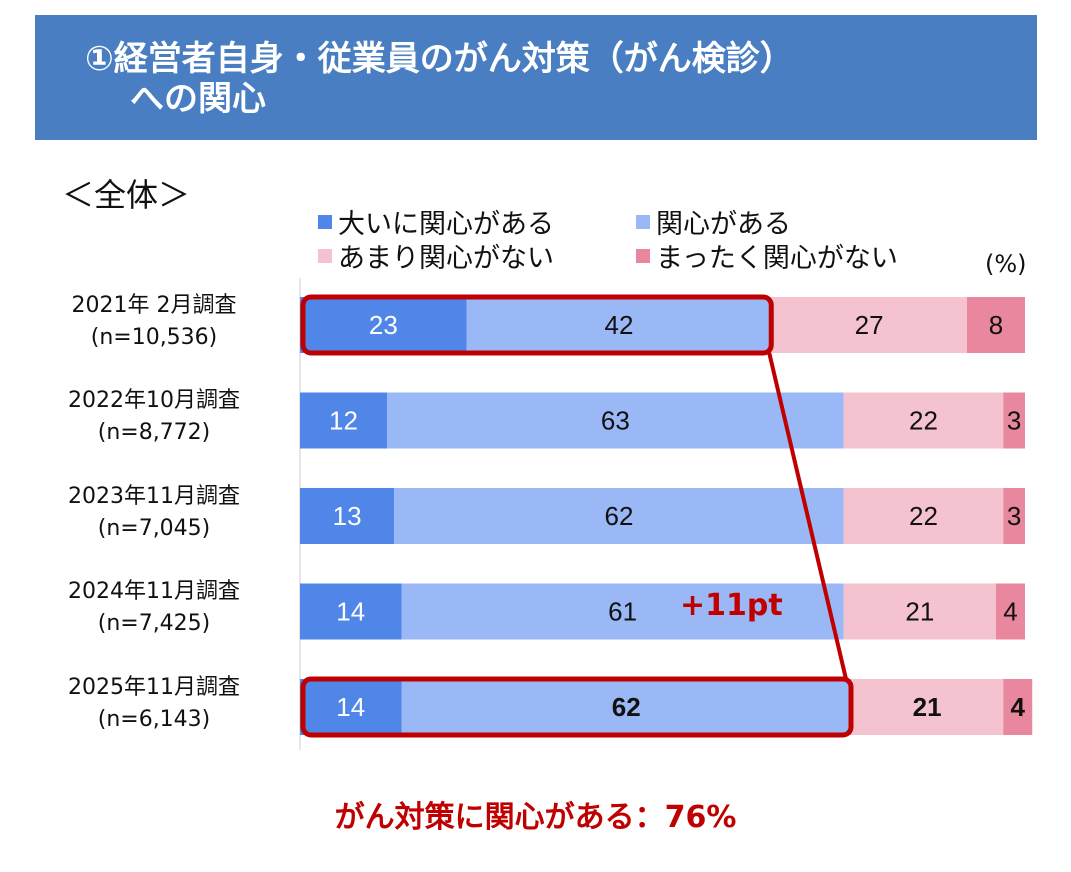 Image resolution: width=1071 pixels, height=872 pixels. Describe the element at coordinates (154, 528) in the screenshot. I see `row-n: (n=7,045)` at that location.